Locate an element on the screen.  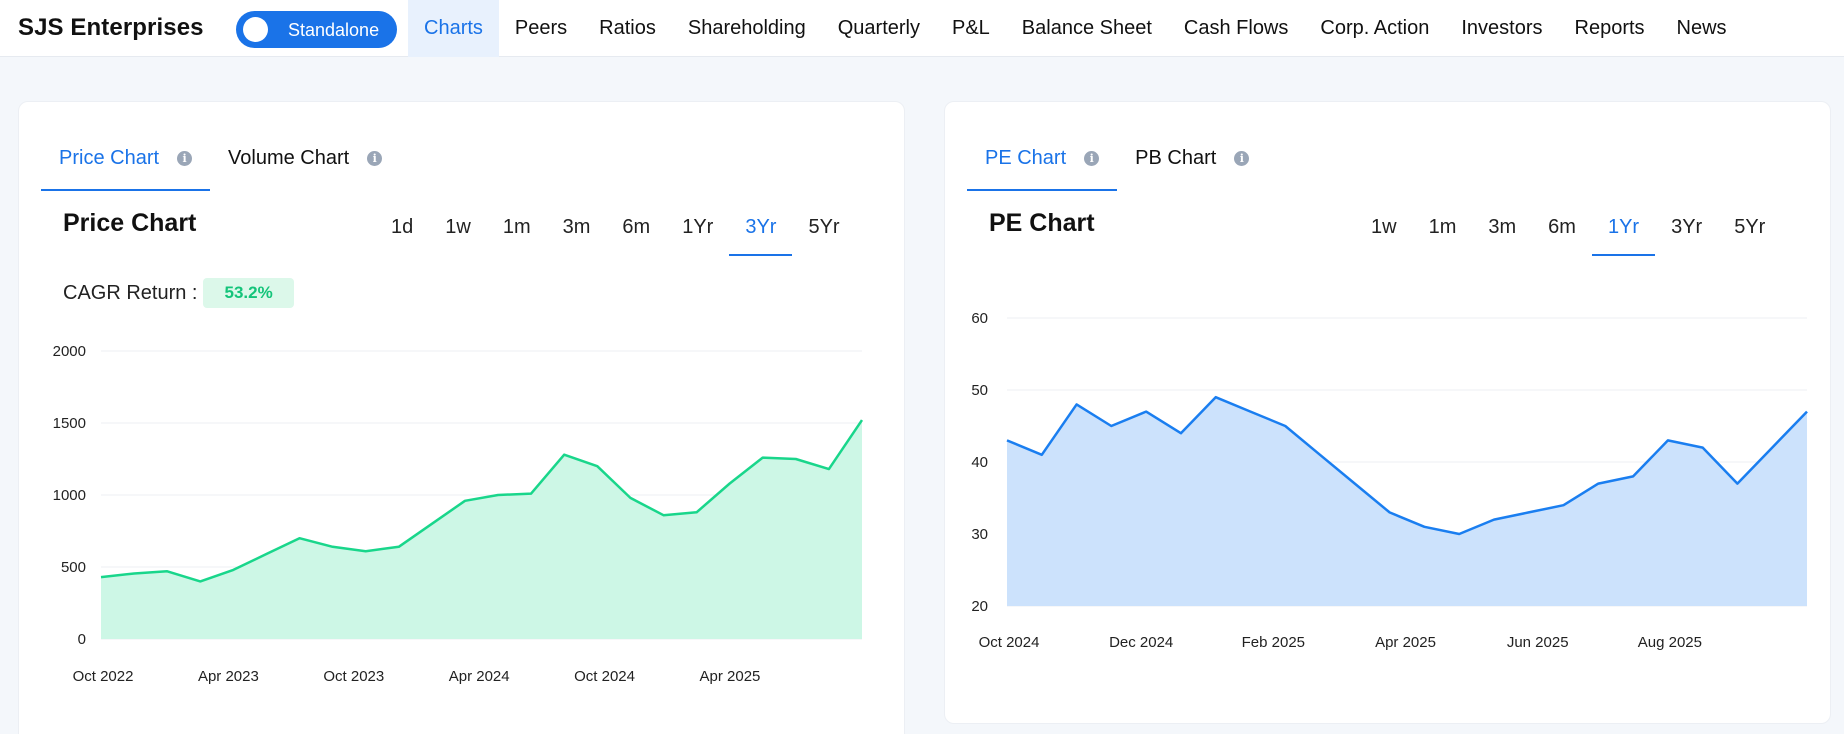
nav-peers: Peers is located at coordinates (541, 28).